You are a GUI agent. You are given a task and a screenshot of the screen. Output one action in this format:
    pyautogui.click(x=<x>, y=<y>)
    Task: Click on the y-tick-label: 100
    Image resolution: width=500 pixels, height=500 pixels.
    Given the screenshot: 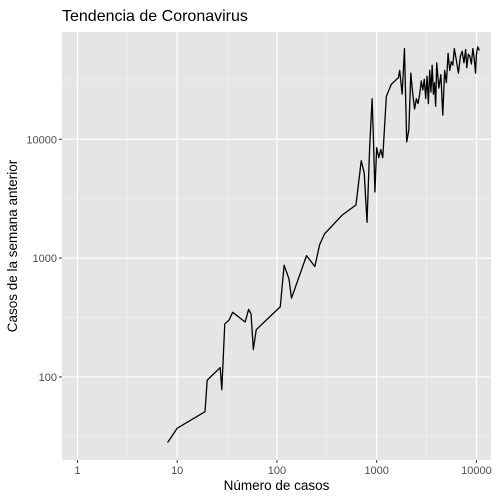 What is the action you would take?
    pyautogui.click(x=48, y=378)
    